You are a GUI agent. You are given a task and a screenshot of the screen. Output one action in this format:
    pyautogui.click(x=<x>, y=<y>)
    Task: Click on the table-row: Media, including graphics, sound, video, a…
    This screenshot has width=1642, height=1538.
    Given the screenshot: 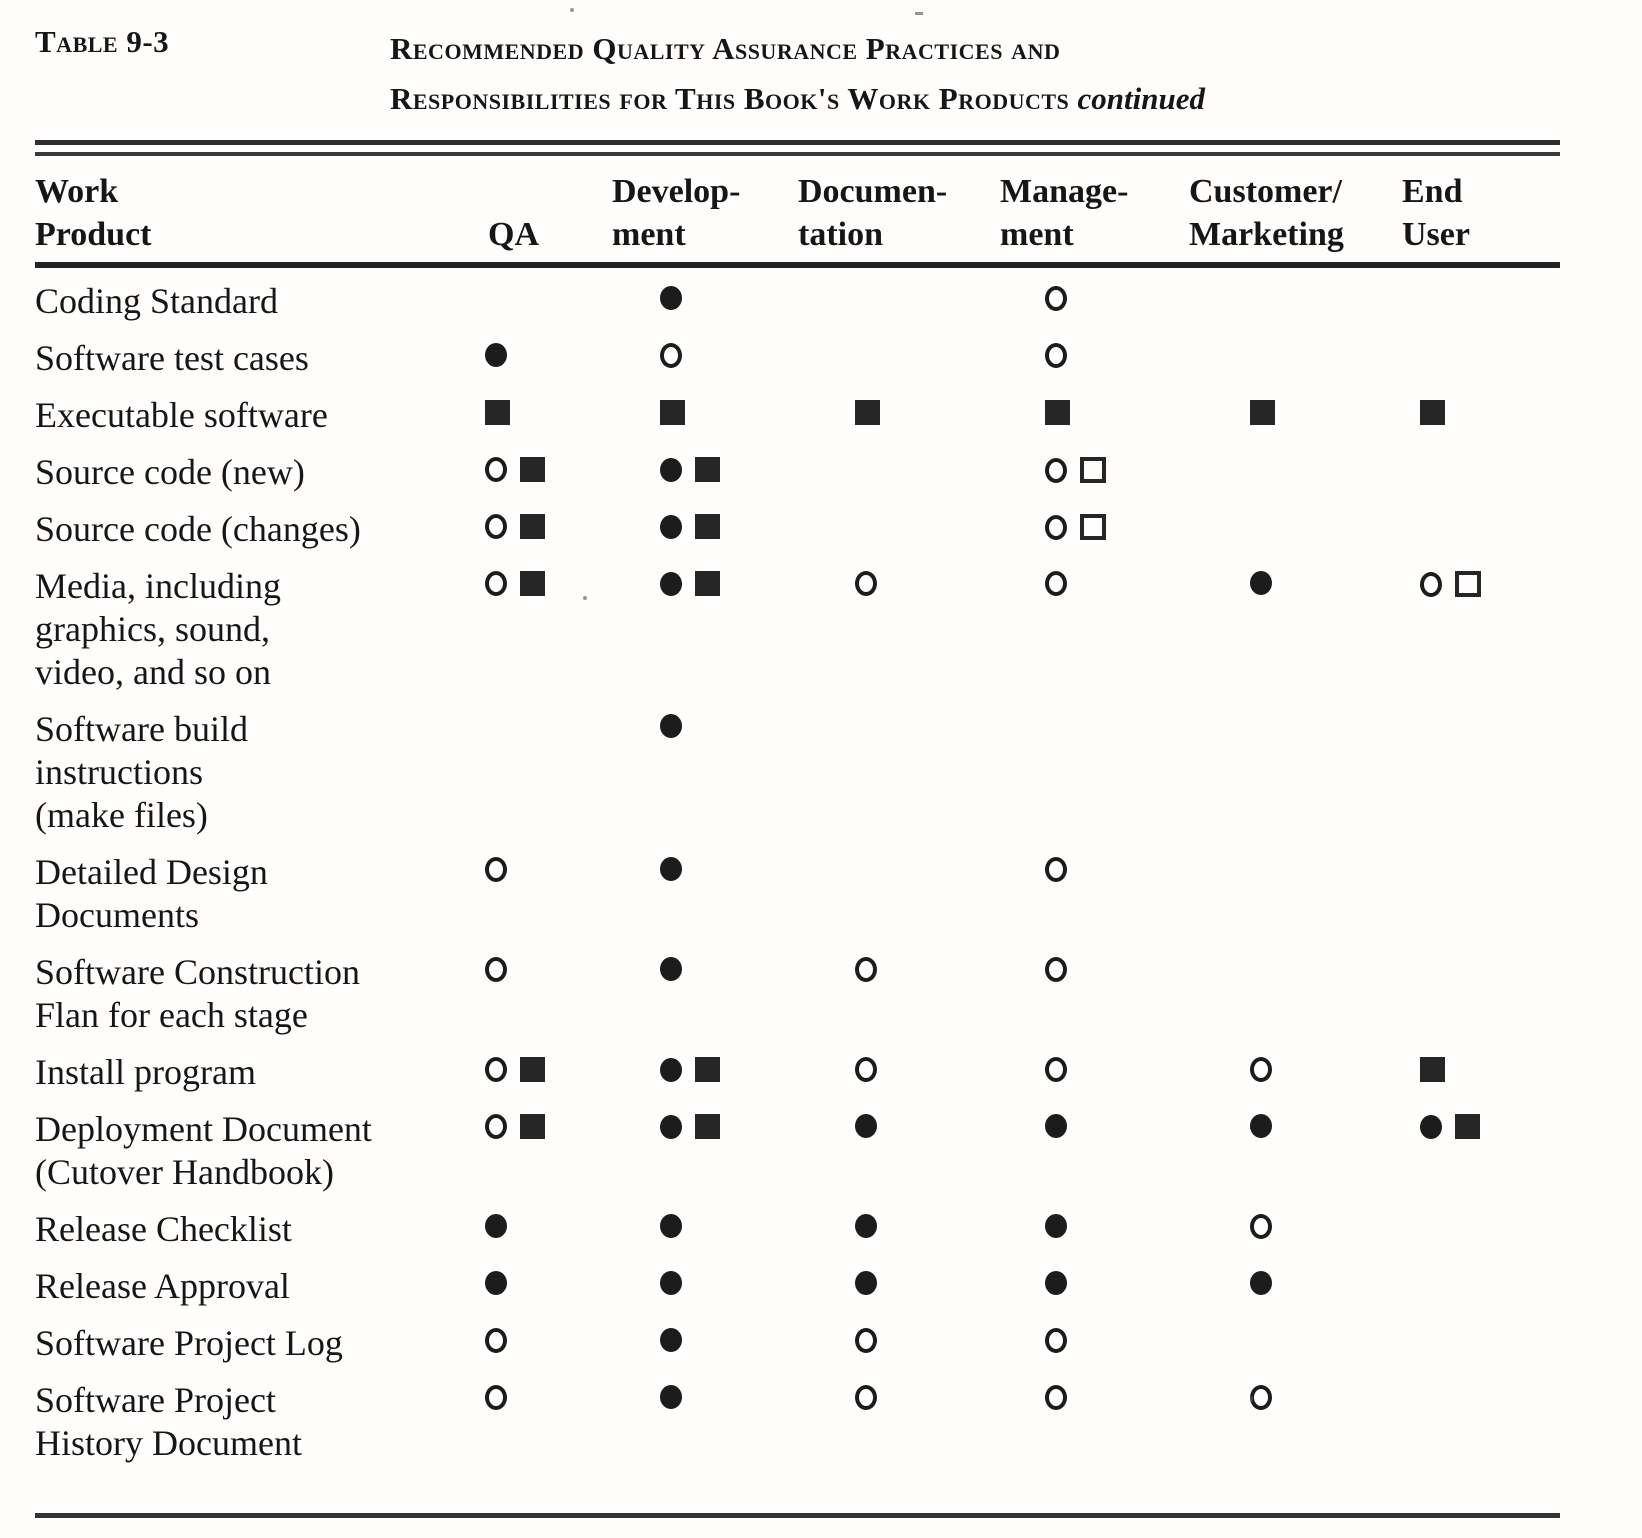 What is the action you would take?
    pyautogui.click(x=797, y=629)
    